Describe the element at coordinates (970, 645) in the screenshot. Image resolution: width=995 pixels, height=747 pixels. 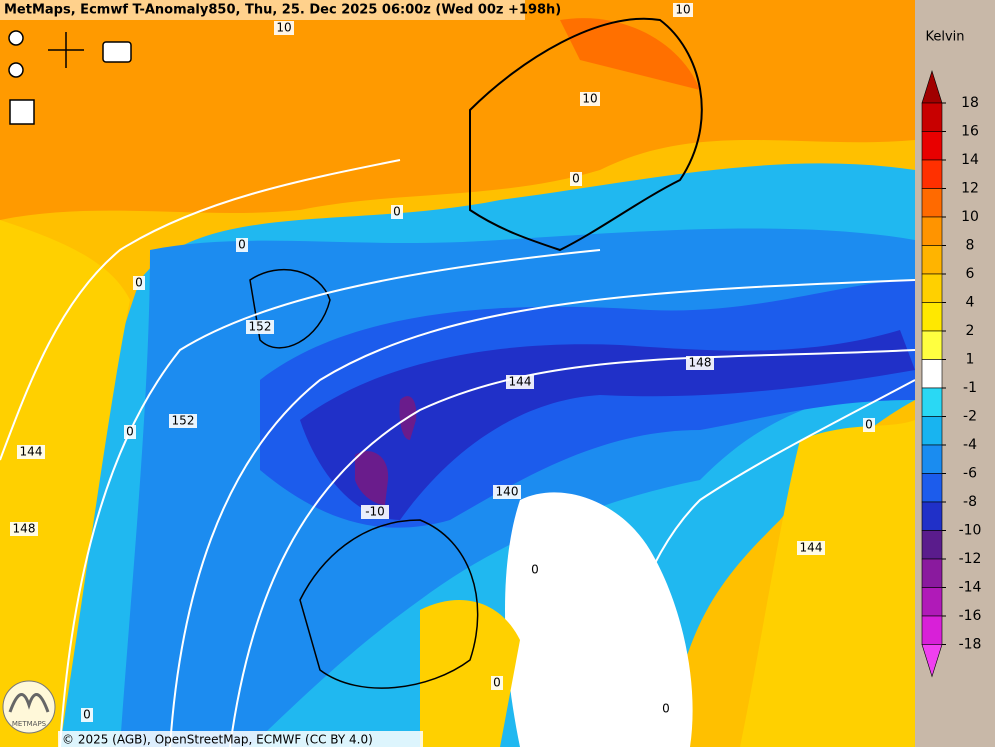
I see `colorbar-label: -18` at that location.